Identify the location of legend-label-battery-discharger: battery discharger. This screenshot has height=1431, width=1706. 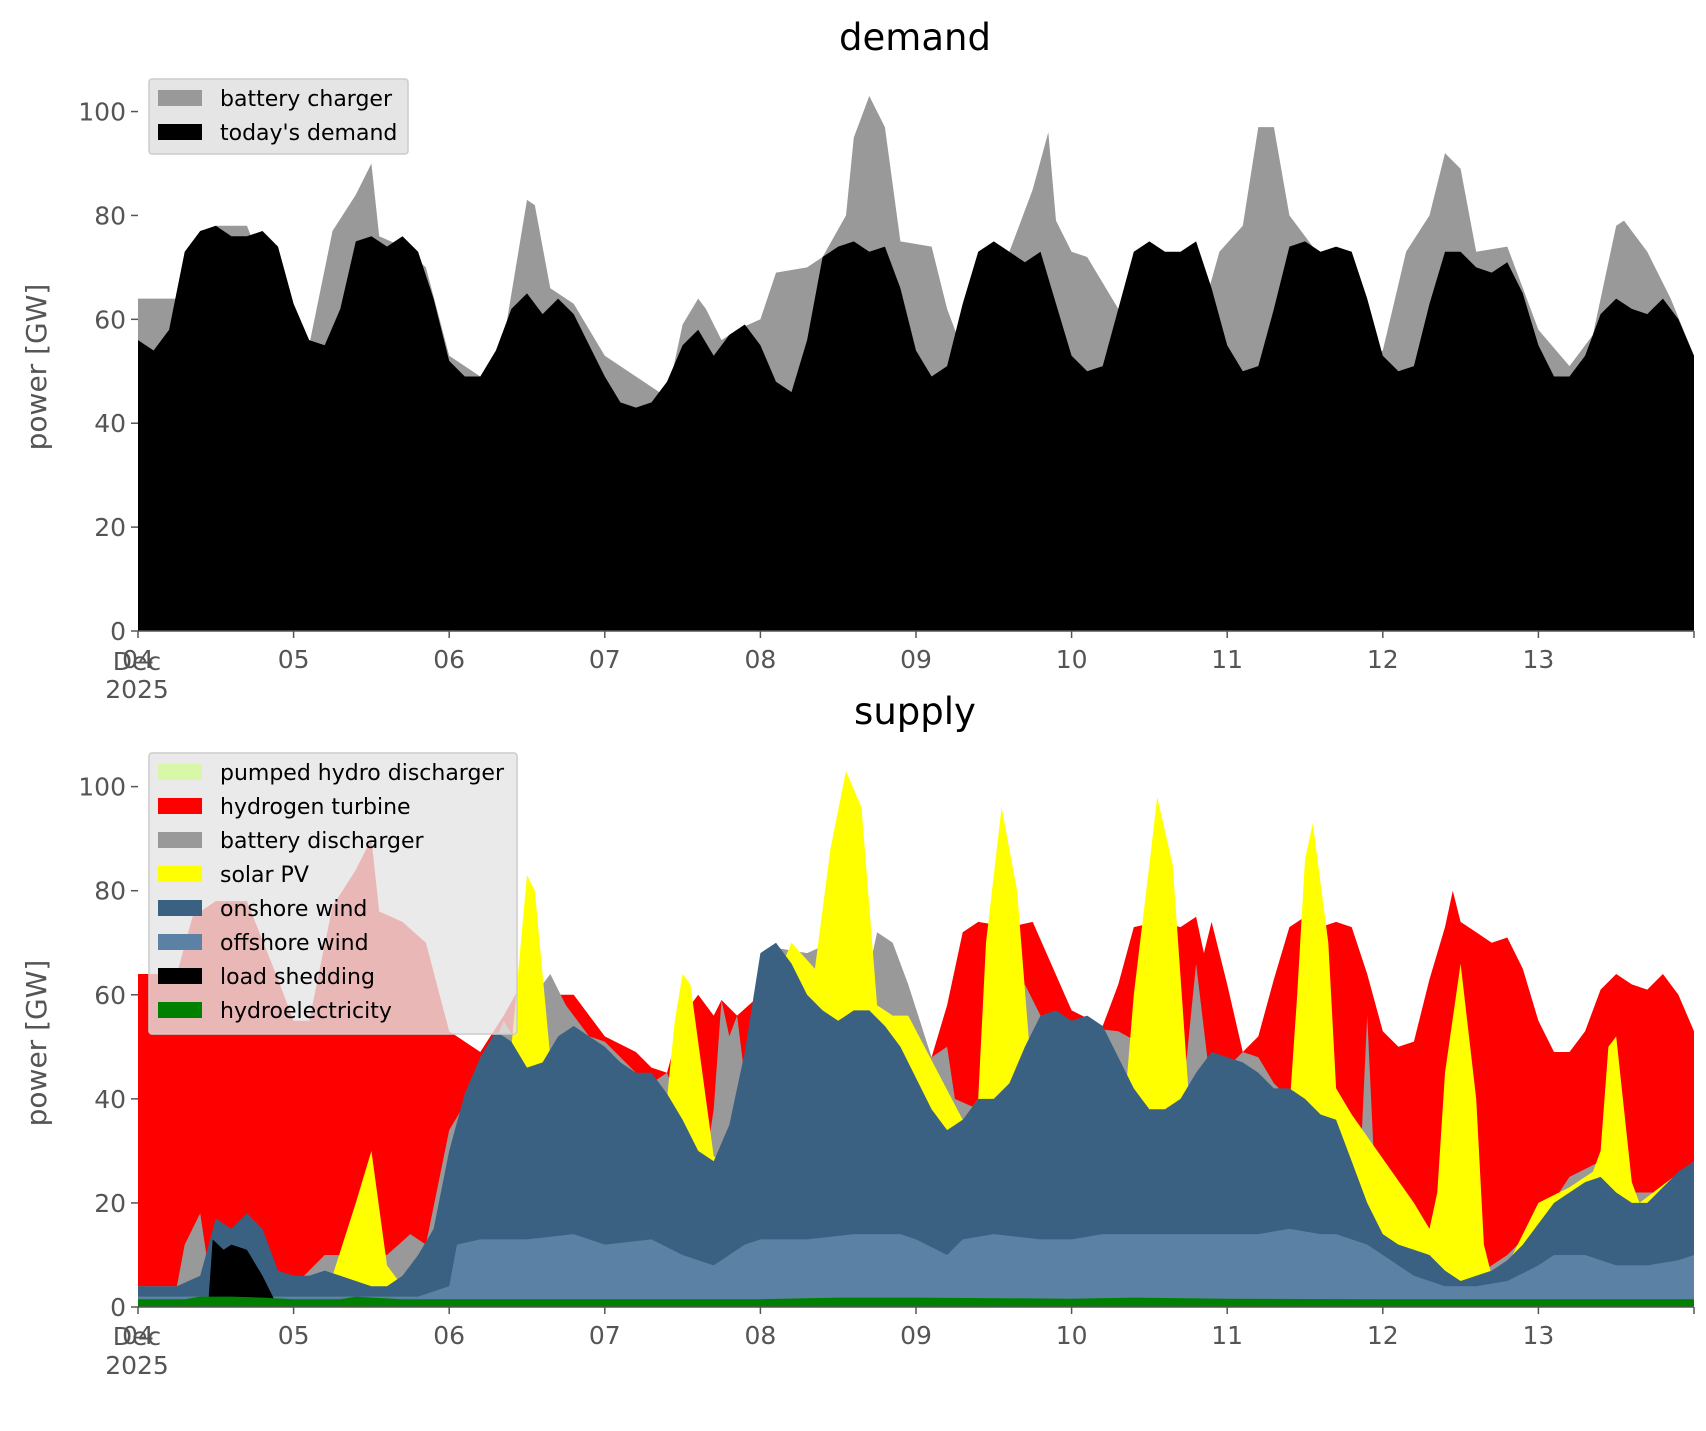
(322, 841).